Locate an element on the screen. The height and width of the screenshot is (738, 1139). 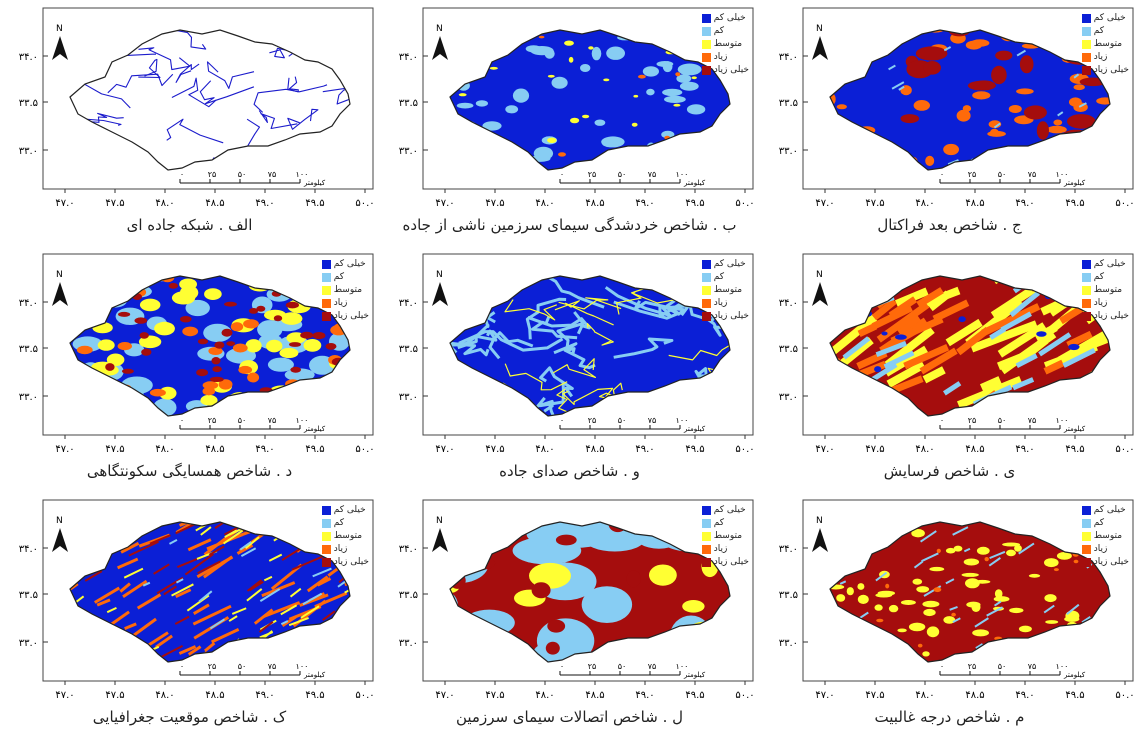
legend-item: کم is located at coordinates (1105, 277).